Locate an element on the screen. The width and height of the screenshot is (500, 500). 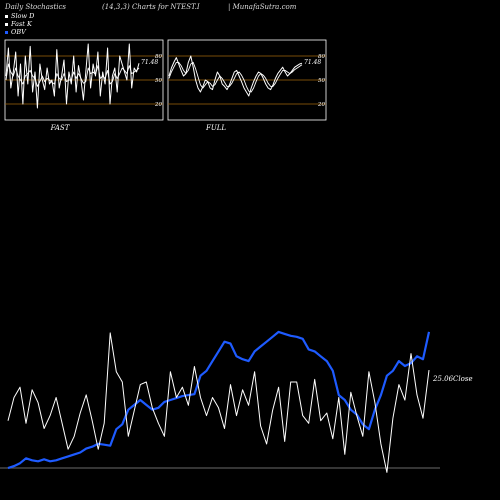
legend: Slow D Fast K OBV is located at coordinates (19, 24).